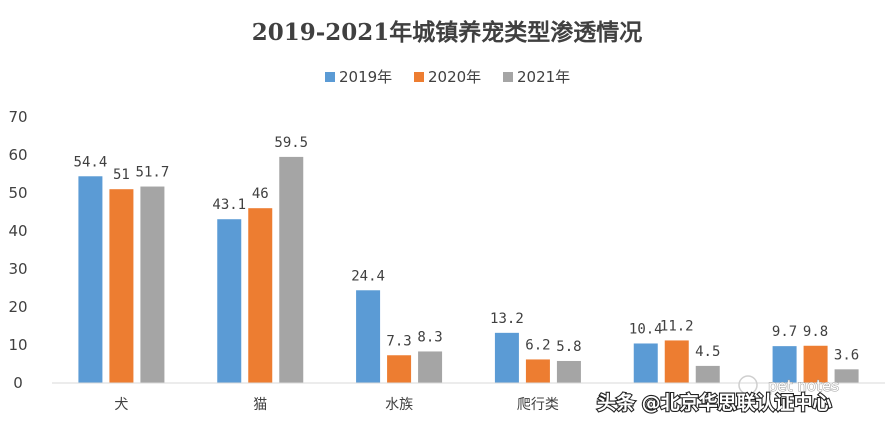 Image resolution: width=895 pixels, height=426 pixels. I want to click on y-tick-label: 30, so click(17, 269).